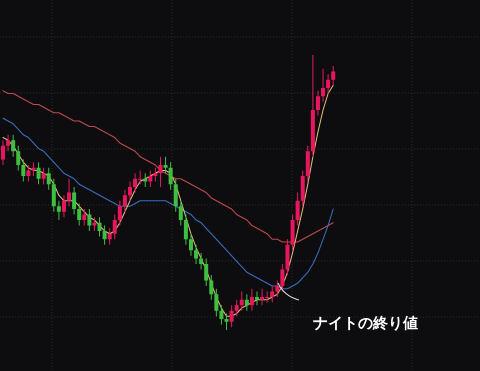 Image resolution: width=480 pixels, height=371 pixels. Describe the element at coordinates (365, 323) in the screenshot. I see `annotation: ナイトの終り値` at that location.